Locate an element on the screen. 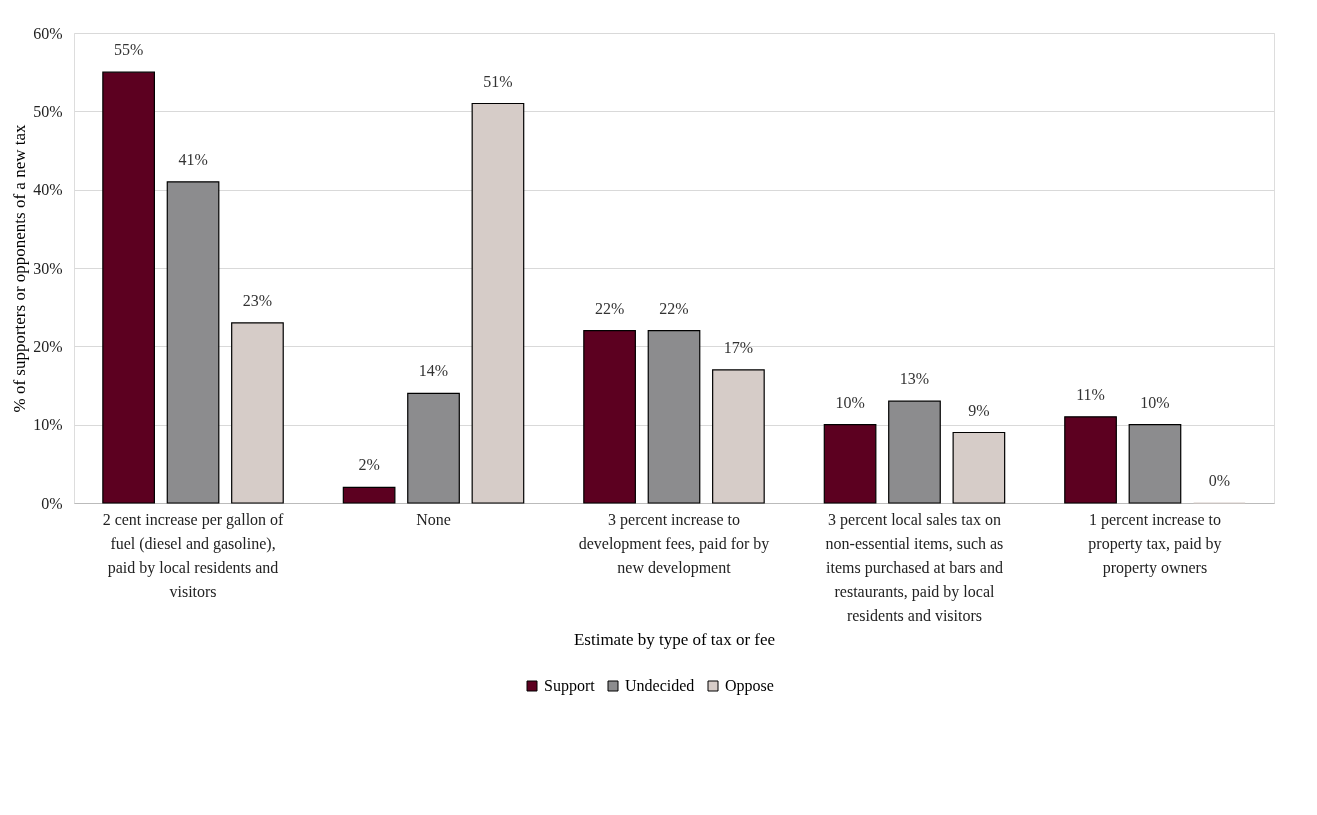  x-axis-title: Estimate by type of tax or fee is located at coordinates (674, 639).